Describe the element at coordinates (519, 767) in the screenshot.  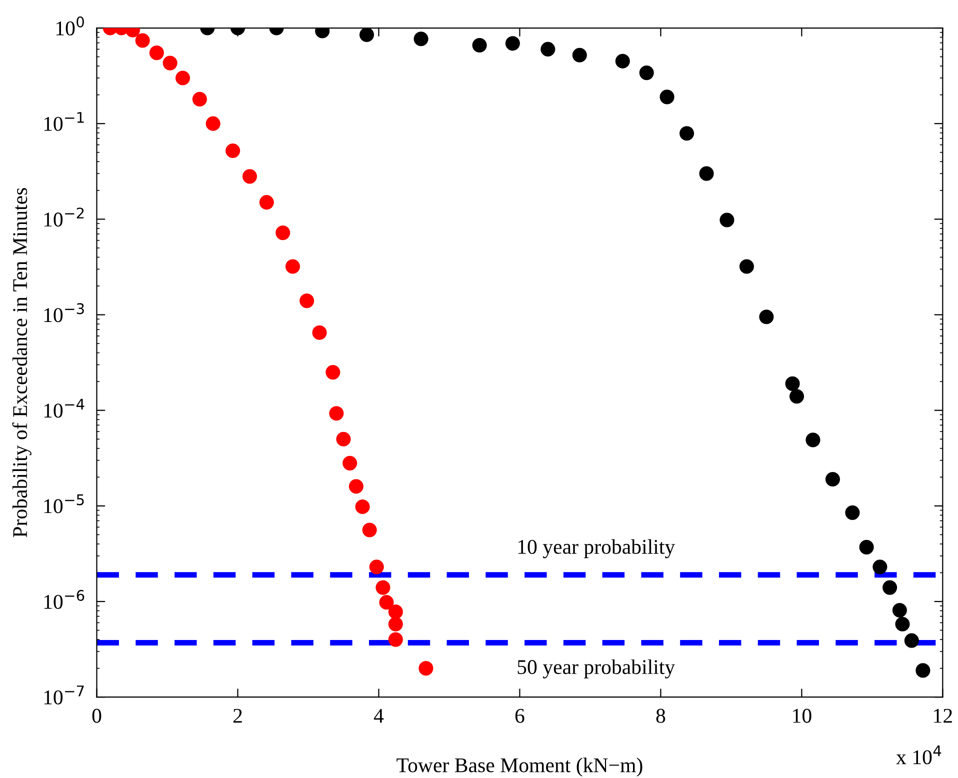
I see `x-axis-title: Tower Base Moment (kN−m)` at that location.